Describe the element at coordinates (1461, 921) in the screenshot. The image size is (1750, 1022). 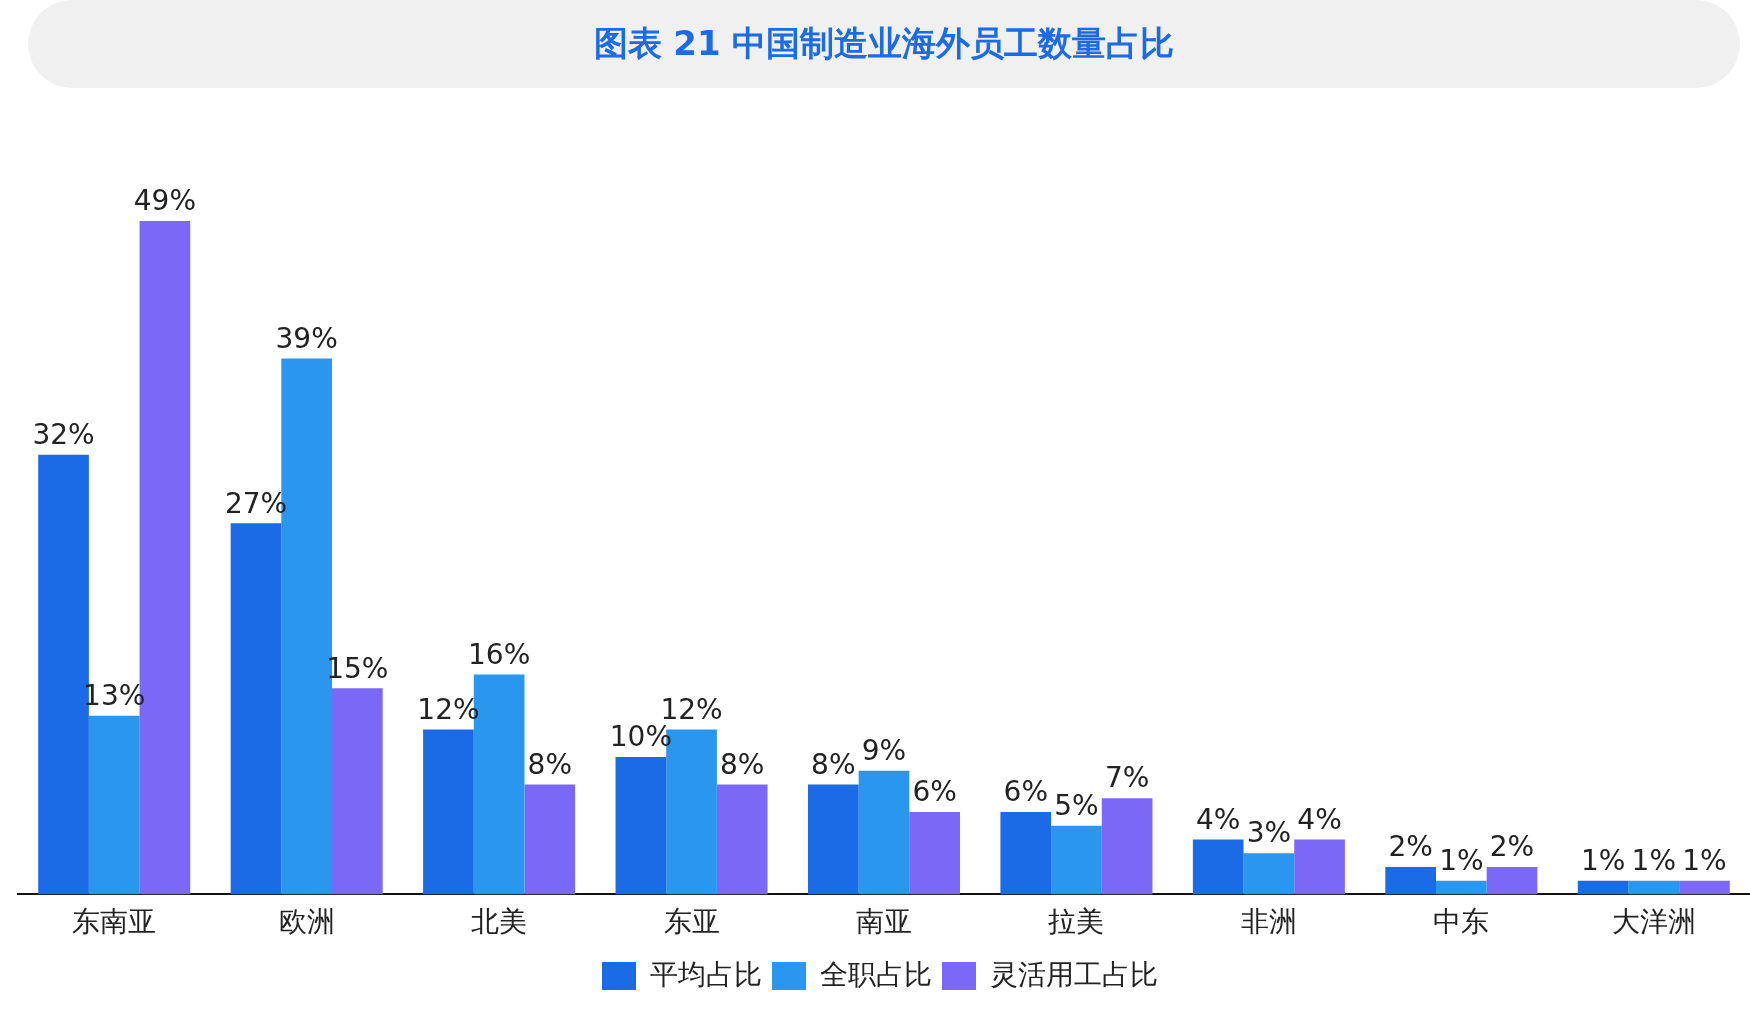
I see `x-tick-label: 中东` at that location.